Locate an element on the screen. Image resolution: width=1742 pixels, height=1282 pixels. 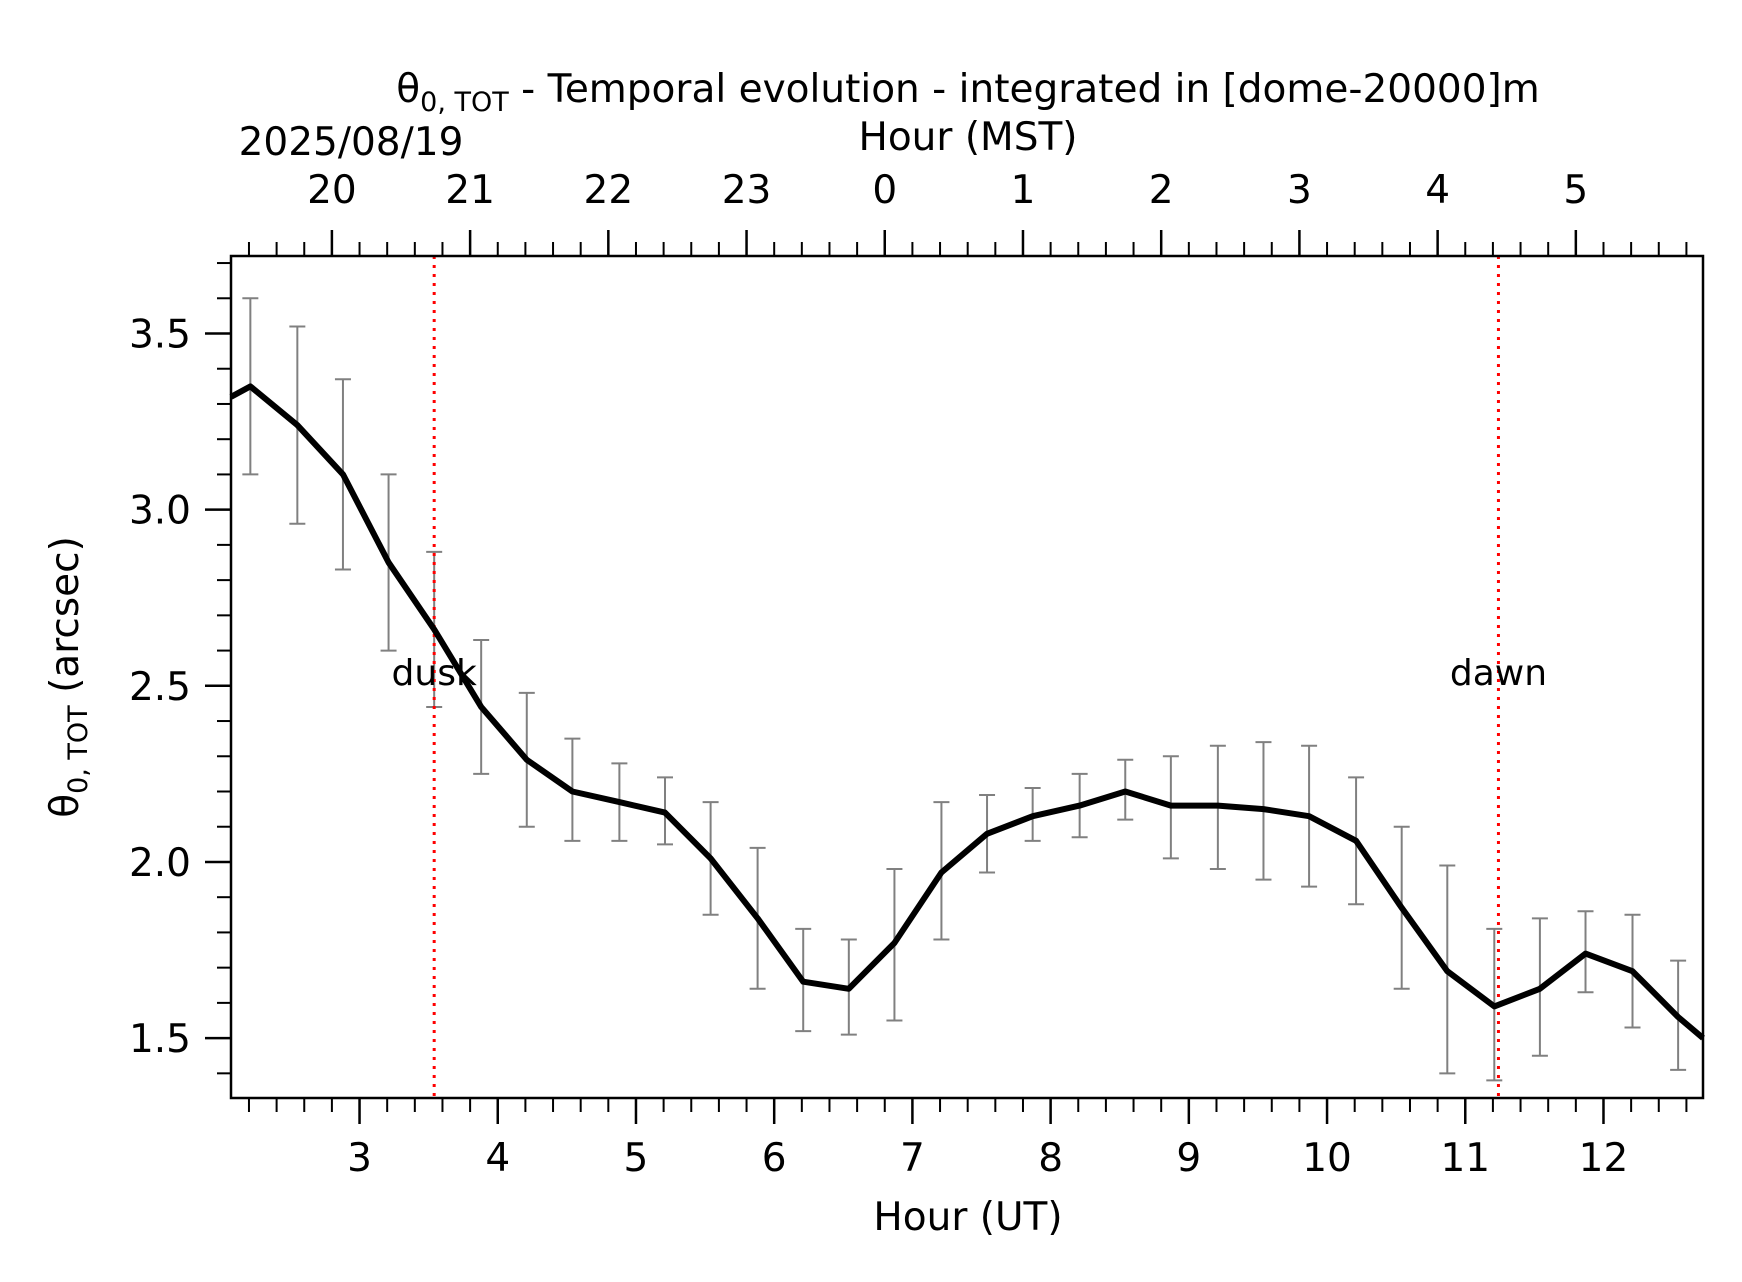
x-tick-label: 8 is located at coordinates (1050, 1158).